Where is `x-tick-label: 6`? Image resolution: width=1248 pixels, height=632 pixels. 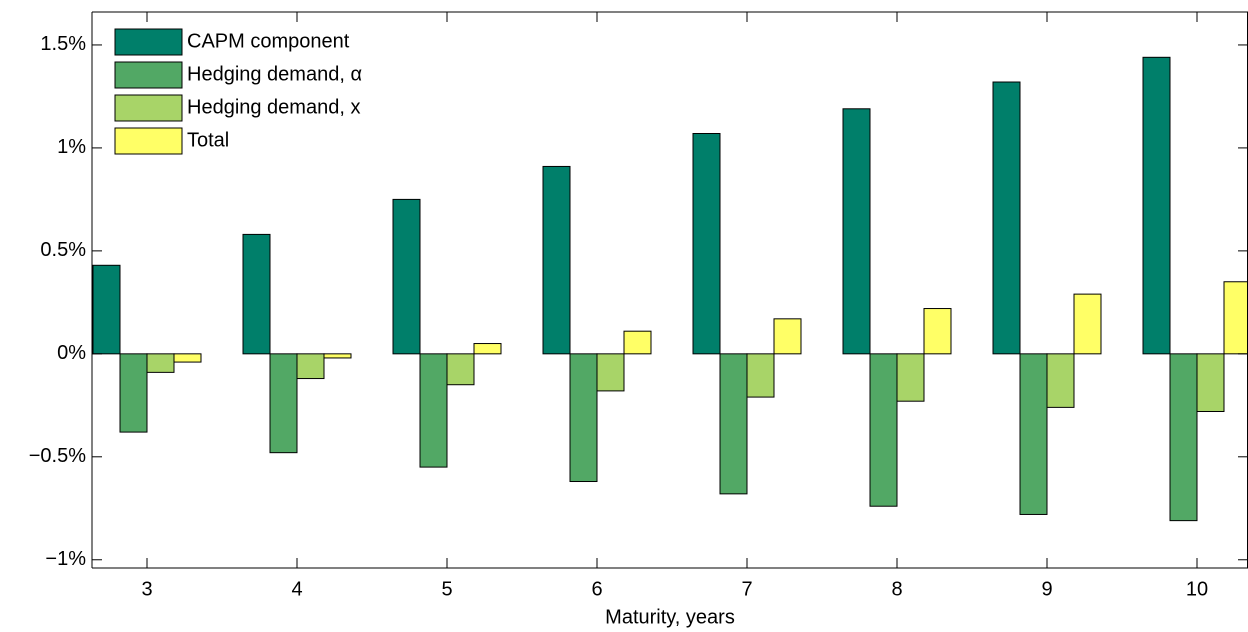 x-tick-label: 6 is located at coordinates (596, 589).